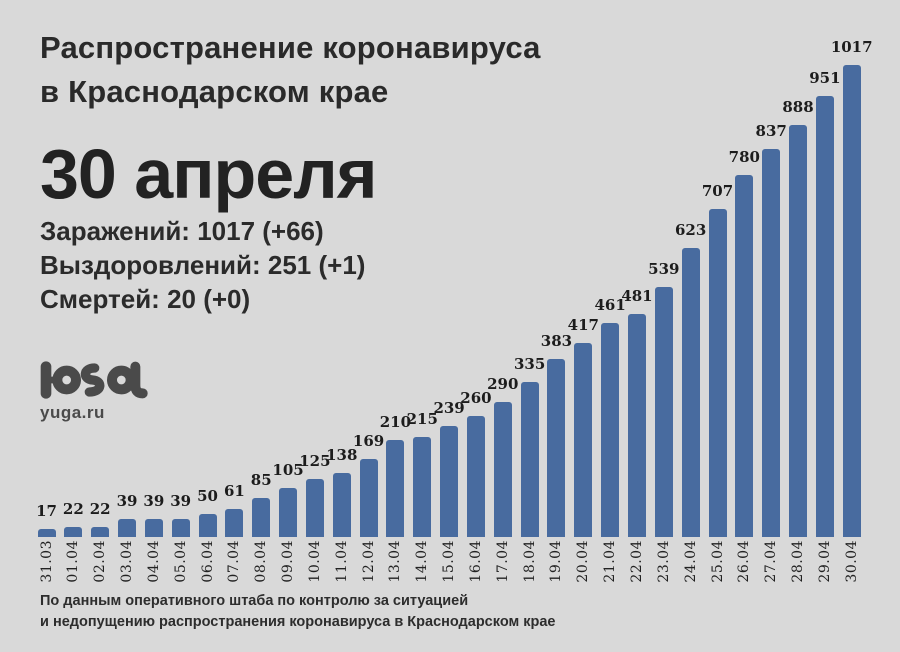 This screenshot has width=900, height=652. What do you see at coordinates (315, 461) in the screenshot?
I see `bar-value-label: 125` at bounding box center [315, 461].